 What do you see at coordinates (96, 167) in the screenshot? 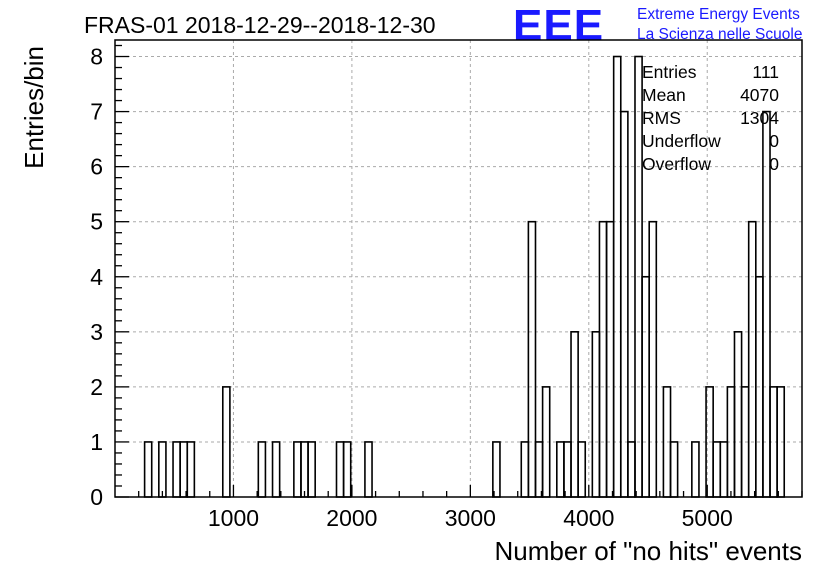
I see `y-tick-label: 6` at bounding box center [96, 167].